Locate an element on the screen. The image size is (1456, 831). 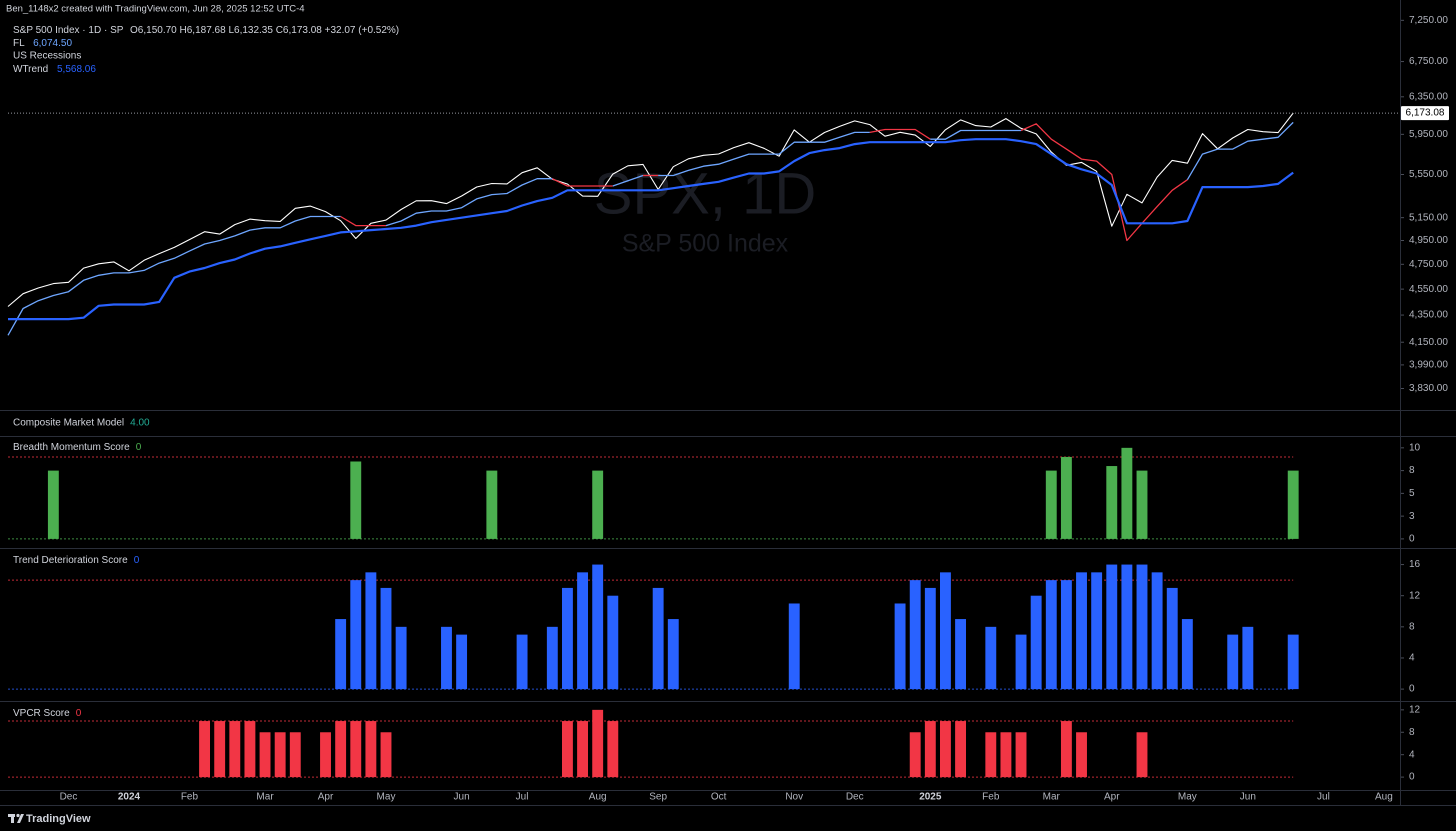
y-tick-label: 5 is located at coordinates (1412, 493).